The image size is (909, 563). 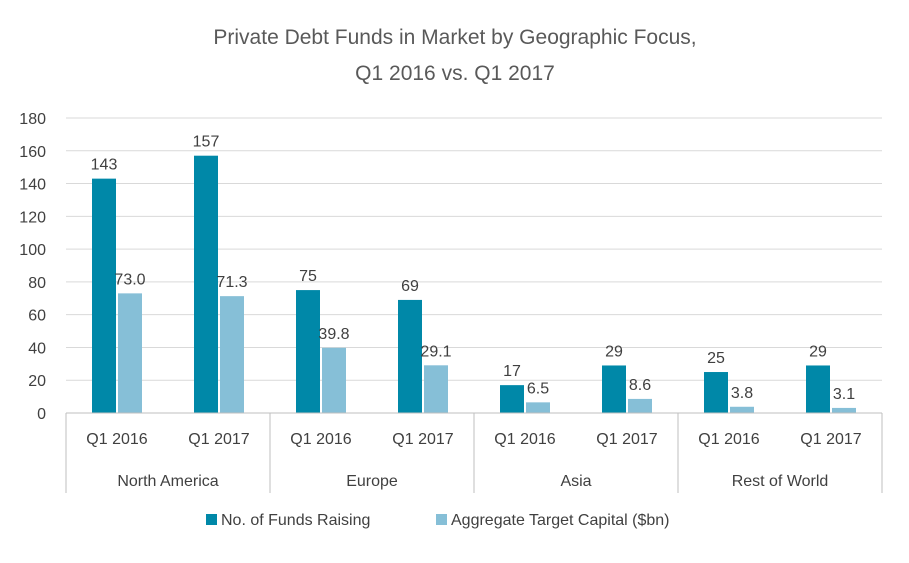 I want to click on data-label: 157, so click(x=206, y=142).